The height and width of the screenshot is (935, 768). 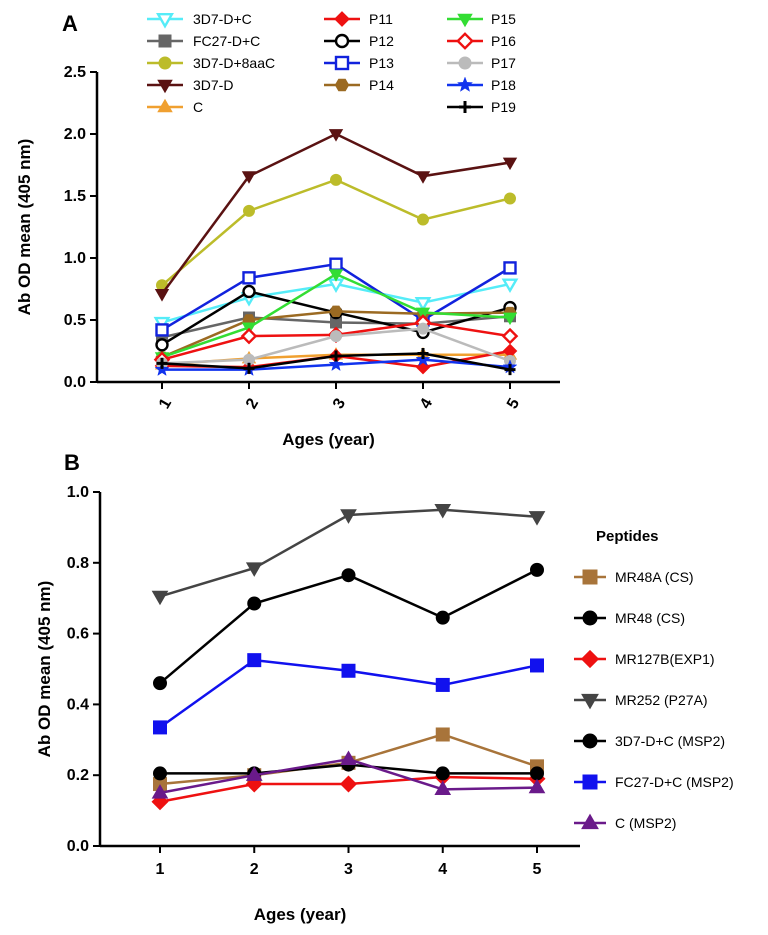 What do you see at coordinates (222, 19) in the screenshot?
I see `legend-label: 3D7-D+C` at bounding box center [222, 19].